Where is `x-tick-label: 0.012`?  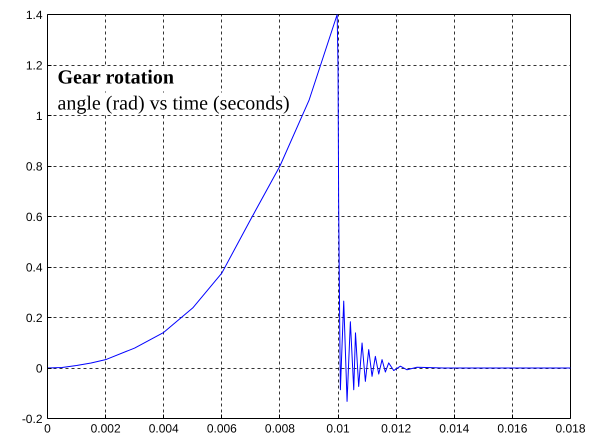
x-tick-label: 0.012 is located at coordinates (396, 429).